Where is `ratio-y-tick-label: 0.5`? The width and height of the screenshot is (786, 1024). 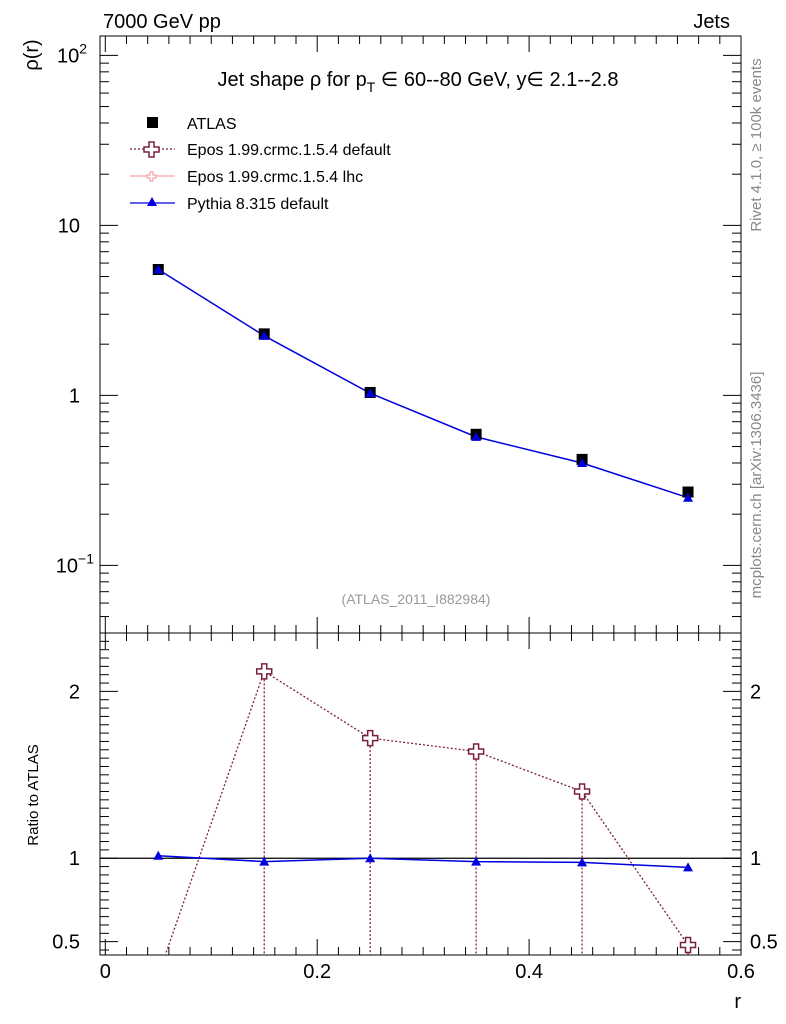 ratio-y-tick-label: 0.5 is located at coordinates (66, 943).